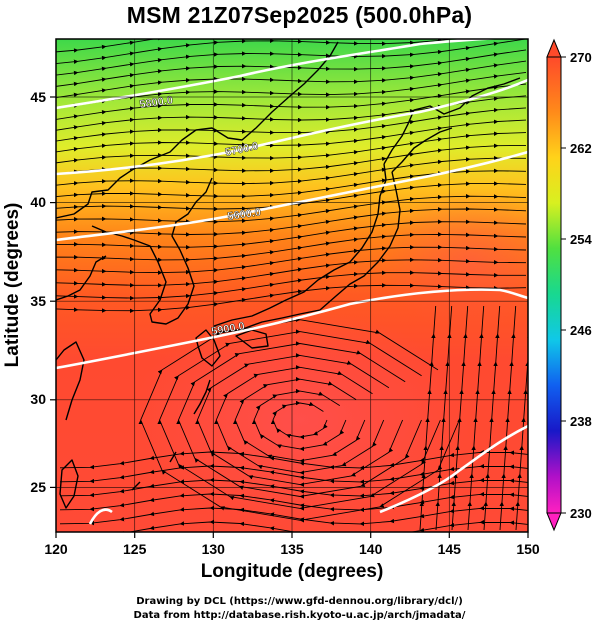  I want to click on lon-tick-labels: 120 125 130 135 140 145 150, so click(292, 549).